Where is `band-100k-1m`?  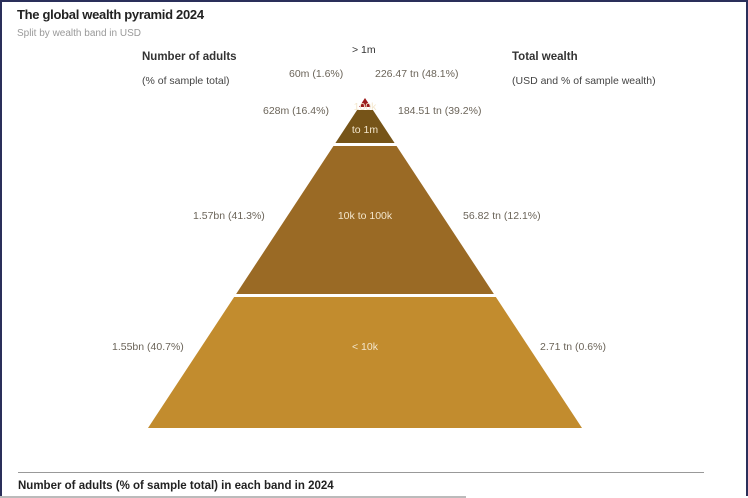
band-100k-1m is located at coordinates (365, 126).